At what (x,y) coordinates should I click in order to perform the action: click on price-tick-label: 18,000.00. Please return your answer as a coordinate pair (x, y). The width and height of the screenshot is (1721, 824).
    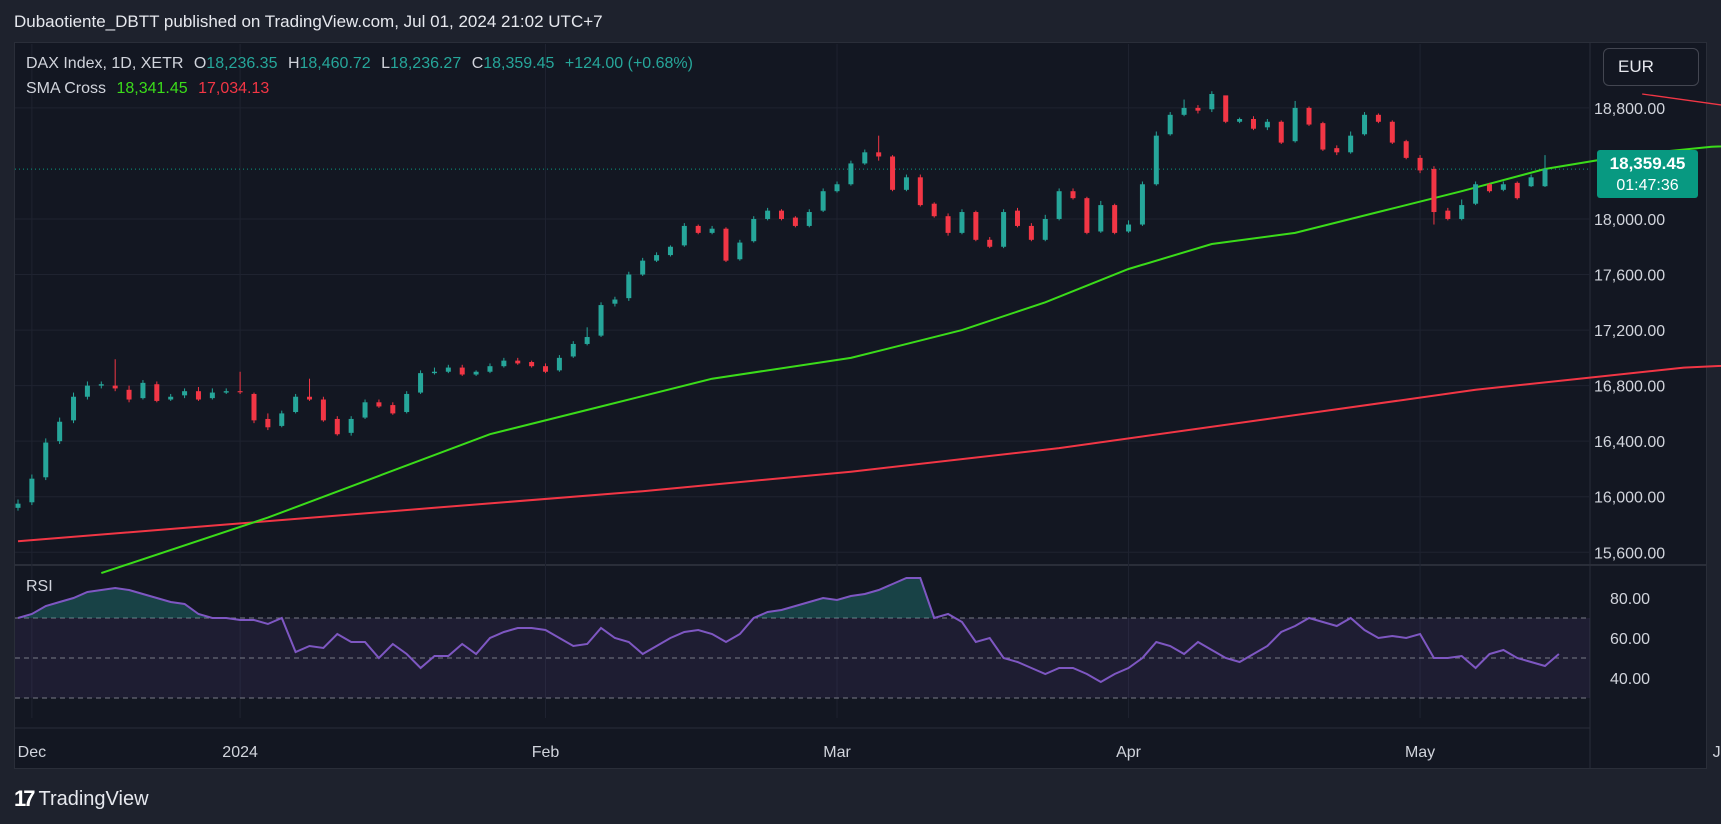
    Looking at the image, I should click on (1629, 220).